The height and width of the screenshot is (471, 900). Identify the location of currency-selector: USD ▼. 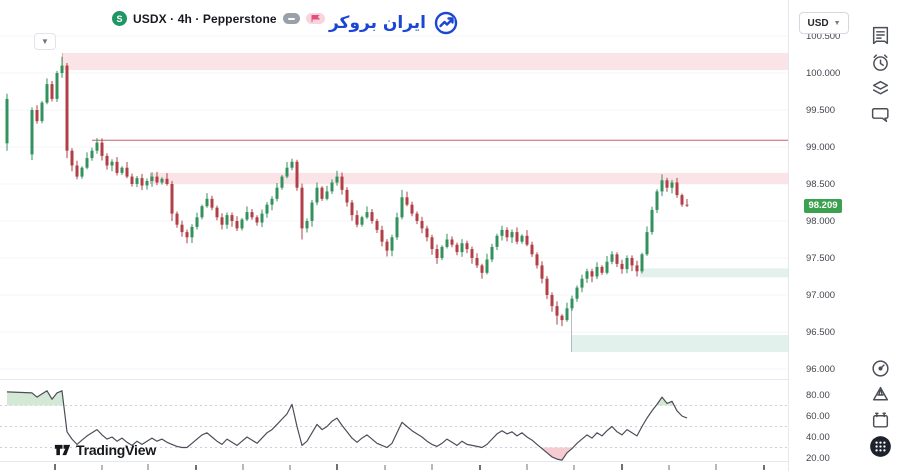
(824, 23).